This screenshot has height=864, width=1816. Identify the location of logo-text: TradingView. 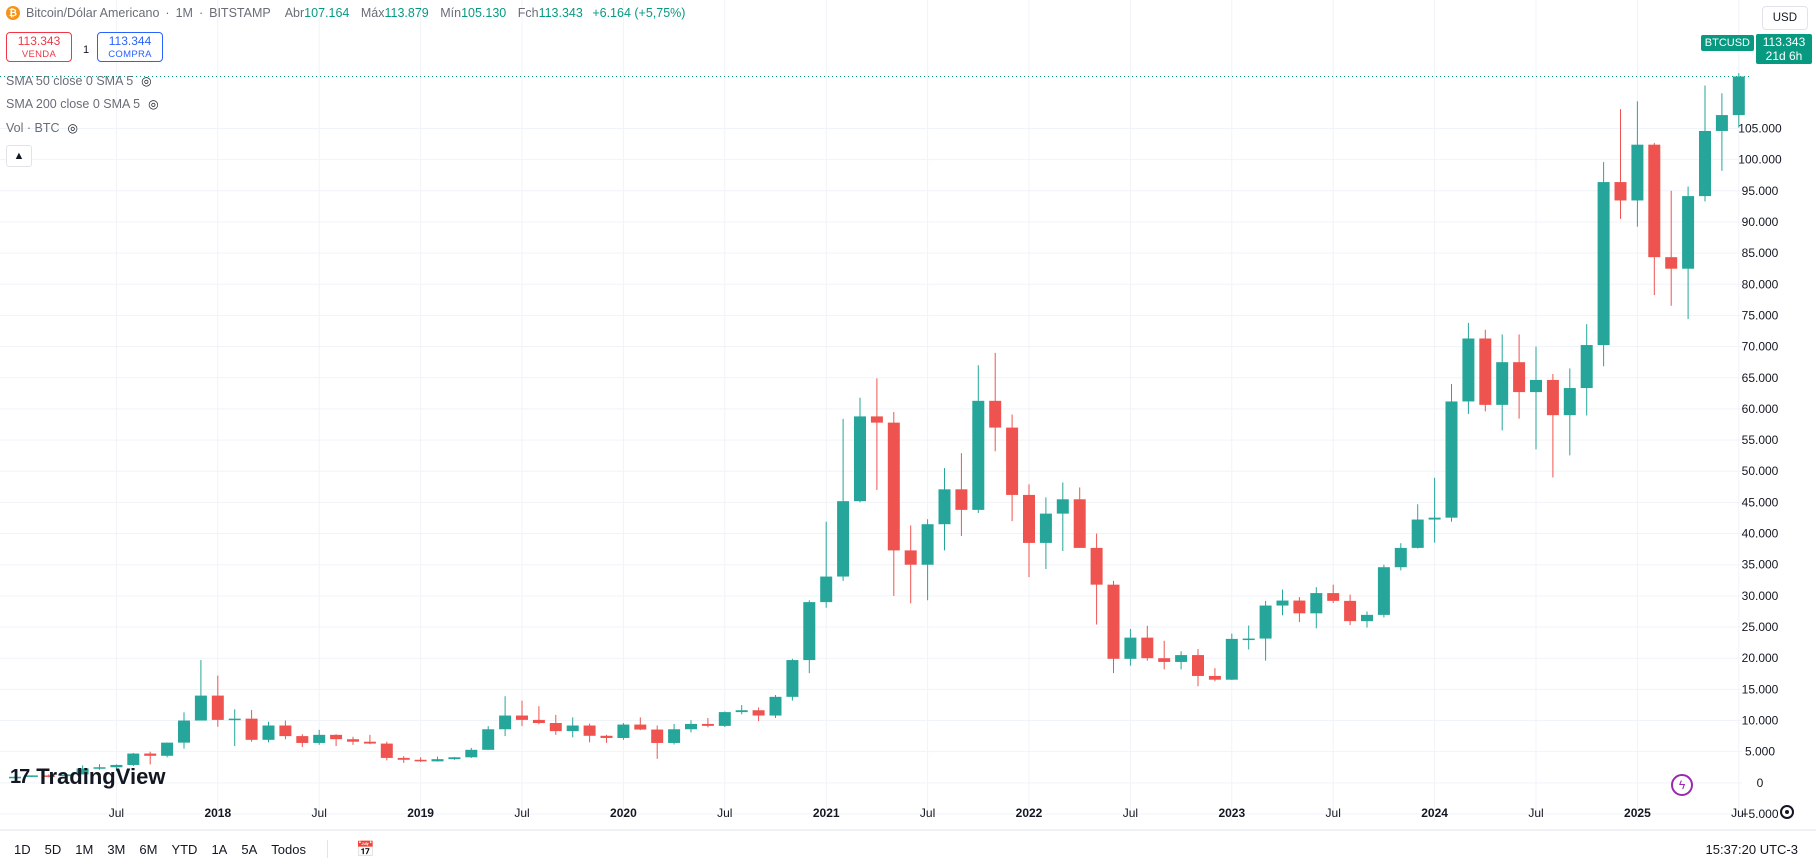
(101, 776).